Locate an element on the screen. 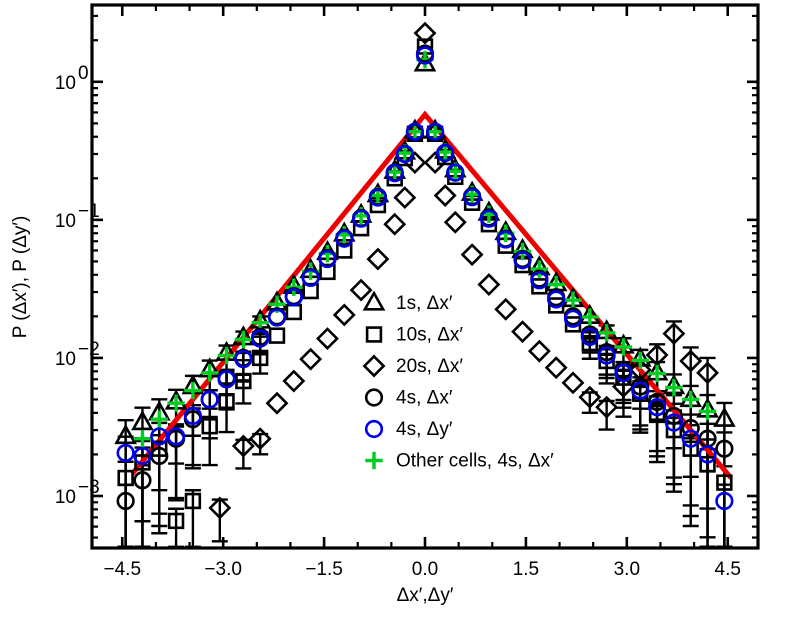 This screenshot has width=788, height=618. y-axis-label: P (Δx′), P (Δy′) is located at coordinates (20, 277).